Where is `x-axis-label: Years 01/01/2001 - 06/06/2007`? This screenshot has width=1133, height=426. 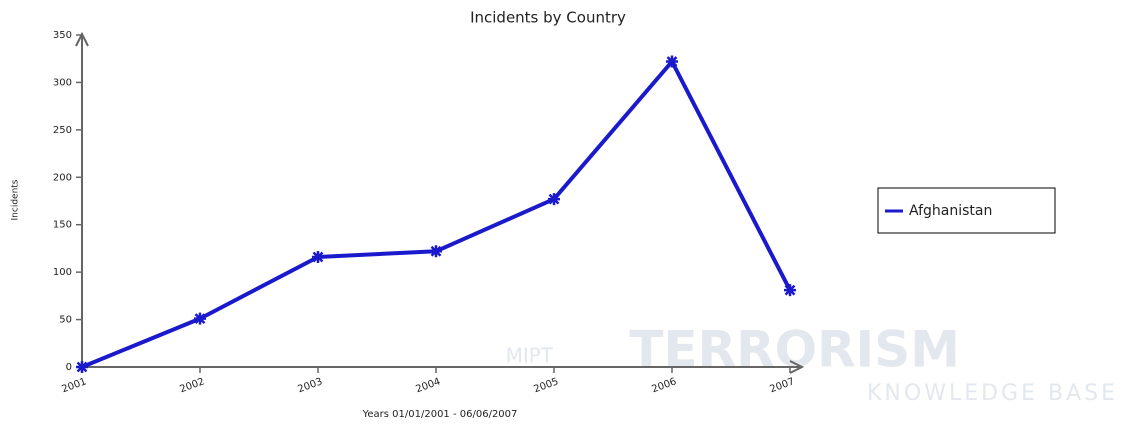
x-axis-label: Years 01/01/2001 - 06/06/2007 is located at coordinates (440, 414).